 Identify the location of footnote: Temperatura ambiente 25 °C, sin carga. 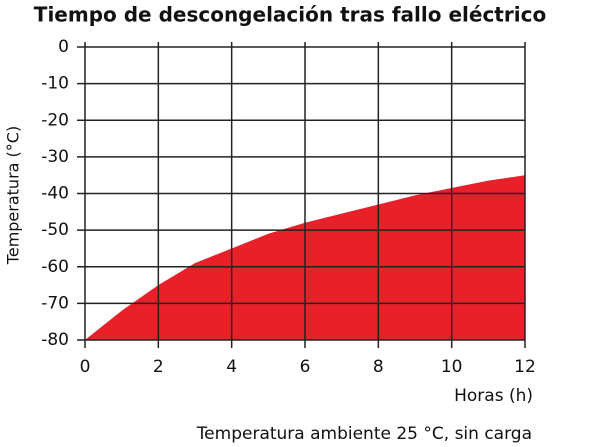
(364, 434).